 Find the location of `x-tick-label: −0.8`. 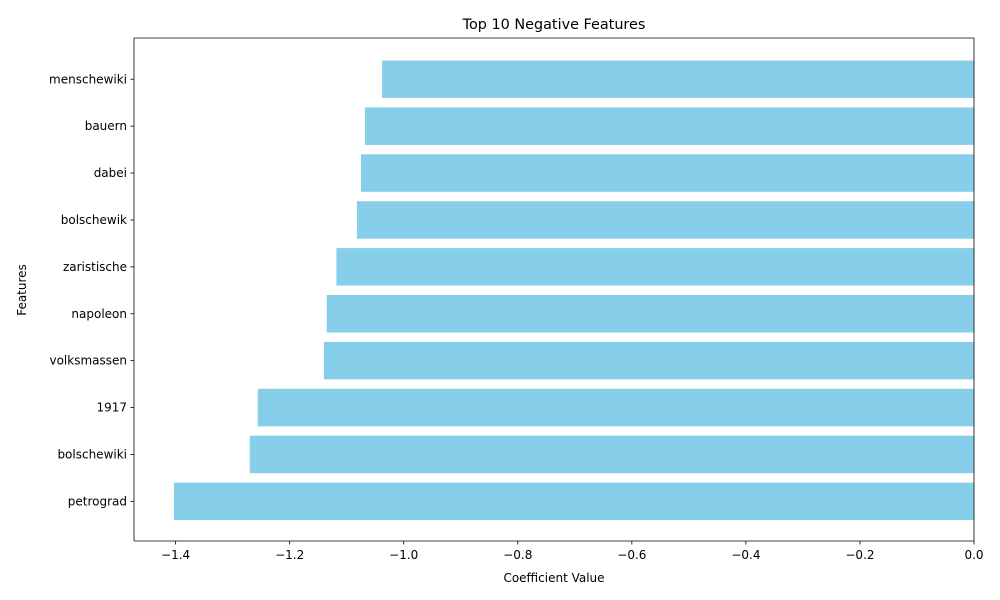

x-tick-label: −0.8 is located at coordinates (517, 555).